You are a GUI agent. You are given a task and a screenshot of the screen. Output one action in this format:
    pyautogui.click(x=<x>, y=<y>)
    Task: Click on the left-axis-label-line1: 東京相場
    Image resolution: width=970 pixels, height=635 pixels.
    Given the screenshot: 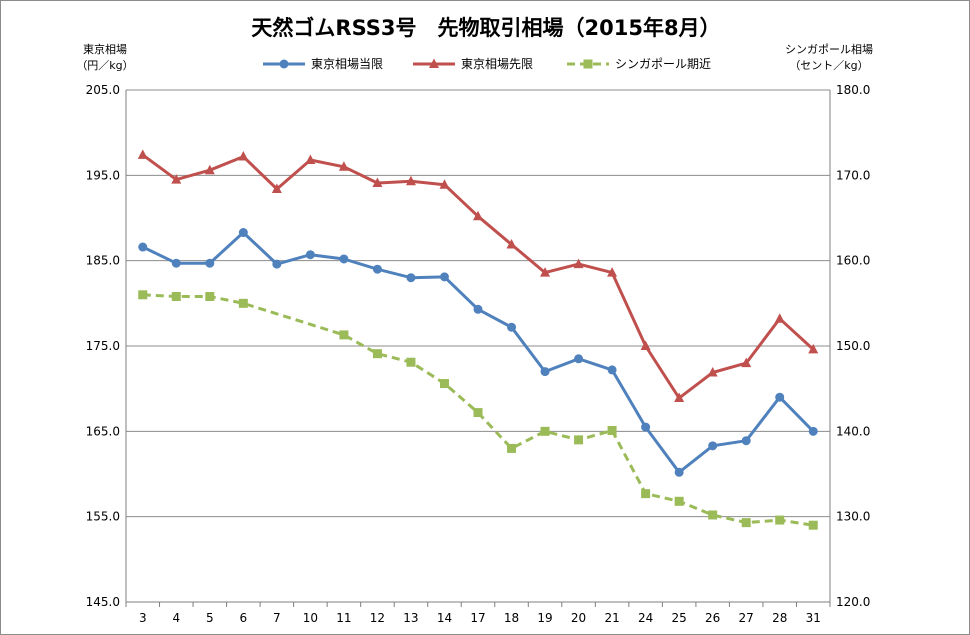 What is the action you would take?
    pyautogui.click(x=105, y=49)
    